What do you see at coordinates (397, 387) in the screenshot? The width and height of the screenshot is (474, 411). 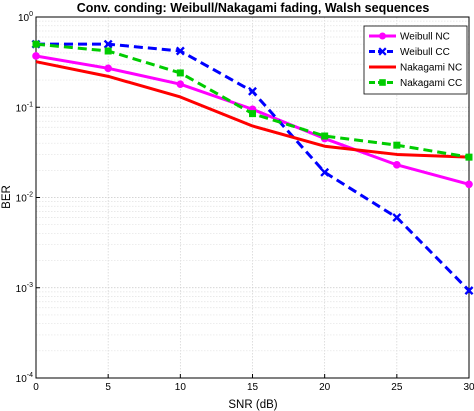 I see `x-tick-label: 25` at bounding box center [397, 387].